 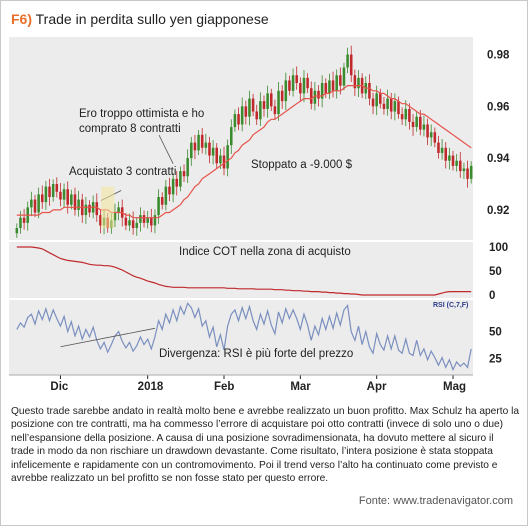 What do you see at coordinates (166, 149) in the screenshot?
I see `annotation-overbuy-connector` at bounding box center [166, 149].